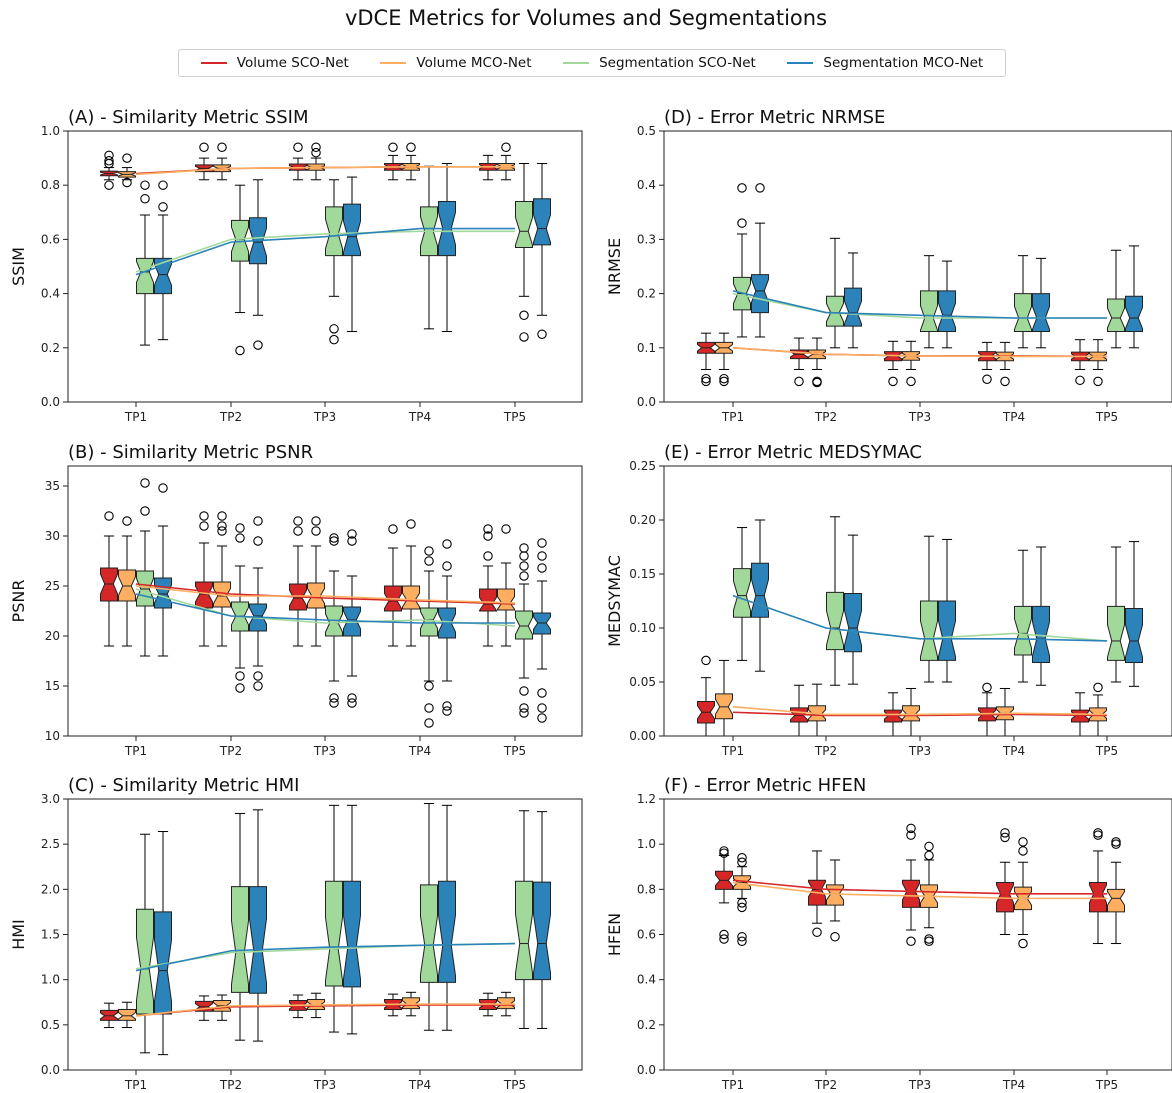 The image size is (1172, 1093). What do you see at coordinates (642, 682) in the screenshot?
I see `y-tick-label: 0.05` at bounding box center [642, 682].